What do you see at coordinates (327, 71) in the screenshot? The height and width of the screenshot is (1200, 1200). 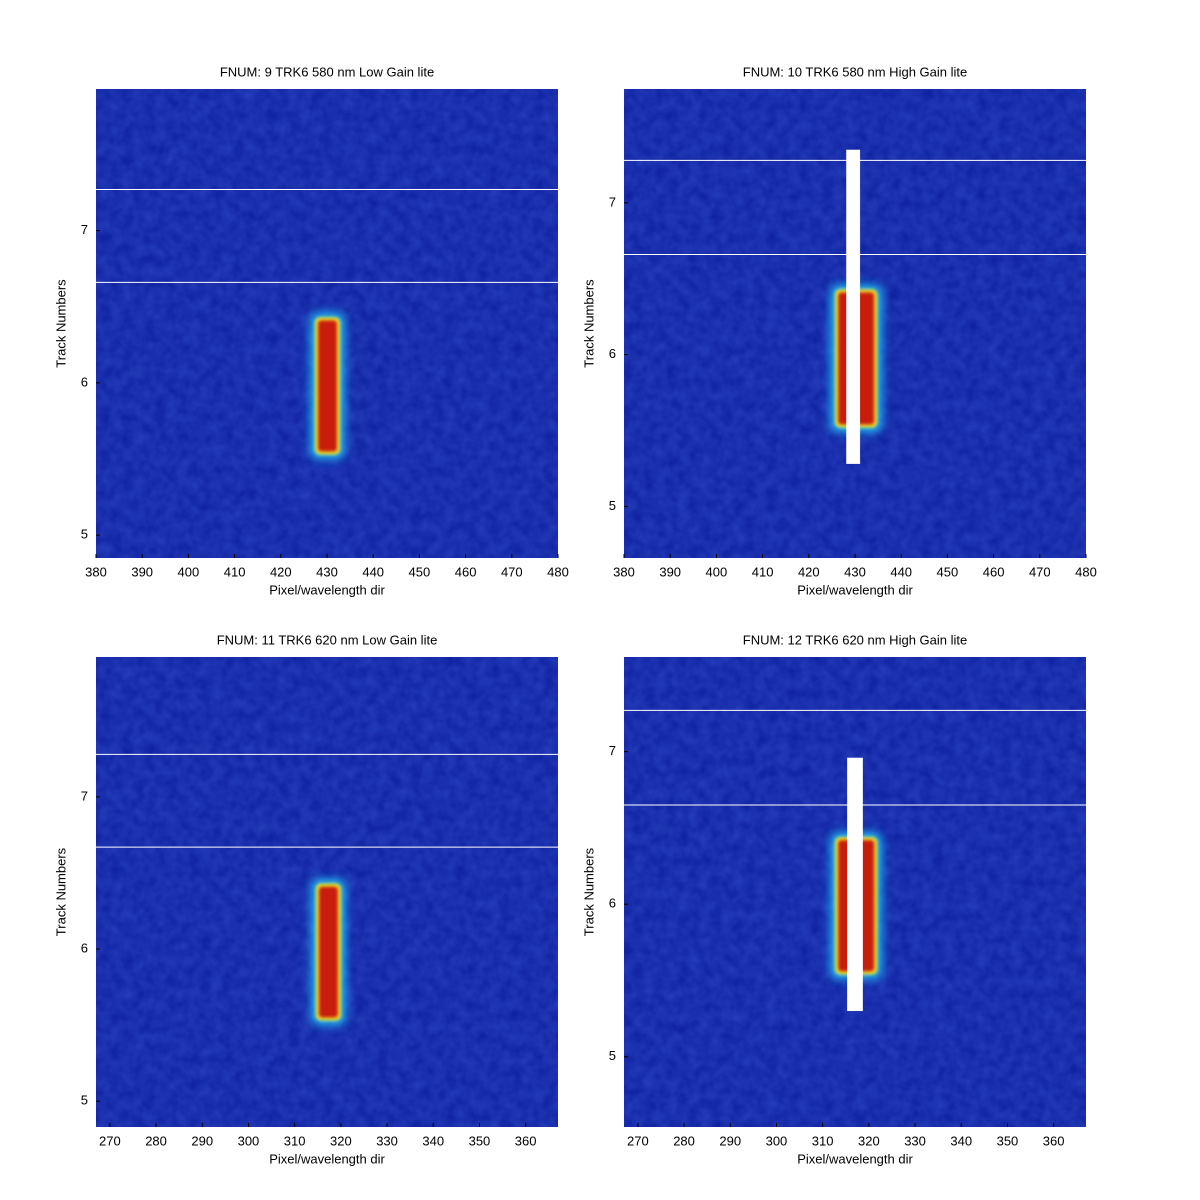 I see `chart-title: FNUM: 9 TRK6 580 nm Low Gain lite` at bounding box center [327, 71].